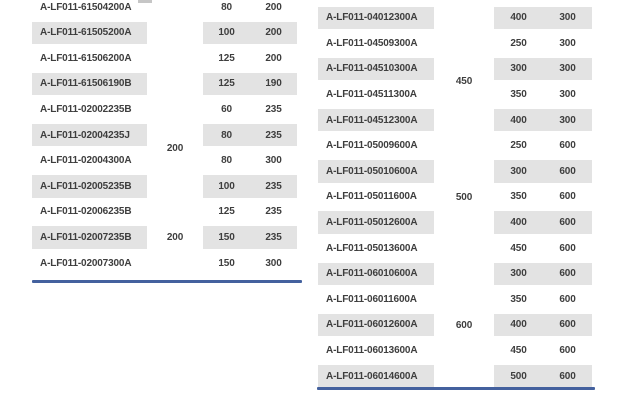  I want to click on dimension-values-band: 60 235, so click(250, 109).